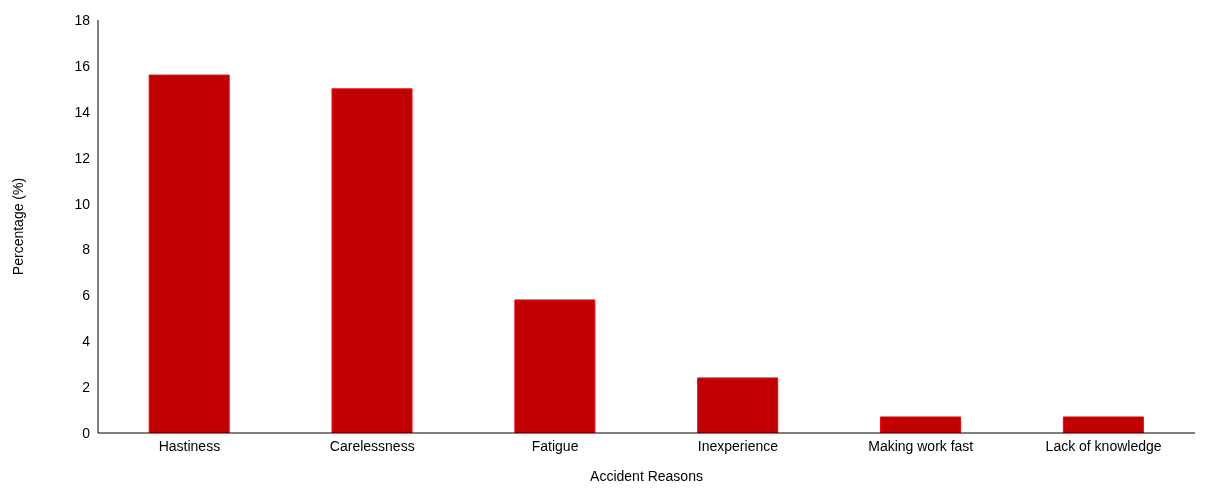  What do you see at coordinates (82, 157) in the screenshot?
I see `y-tick-label: 12` at bounding box center [82, 157].